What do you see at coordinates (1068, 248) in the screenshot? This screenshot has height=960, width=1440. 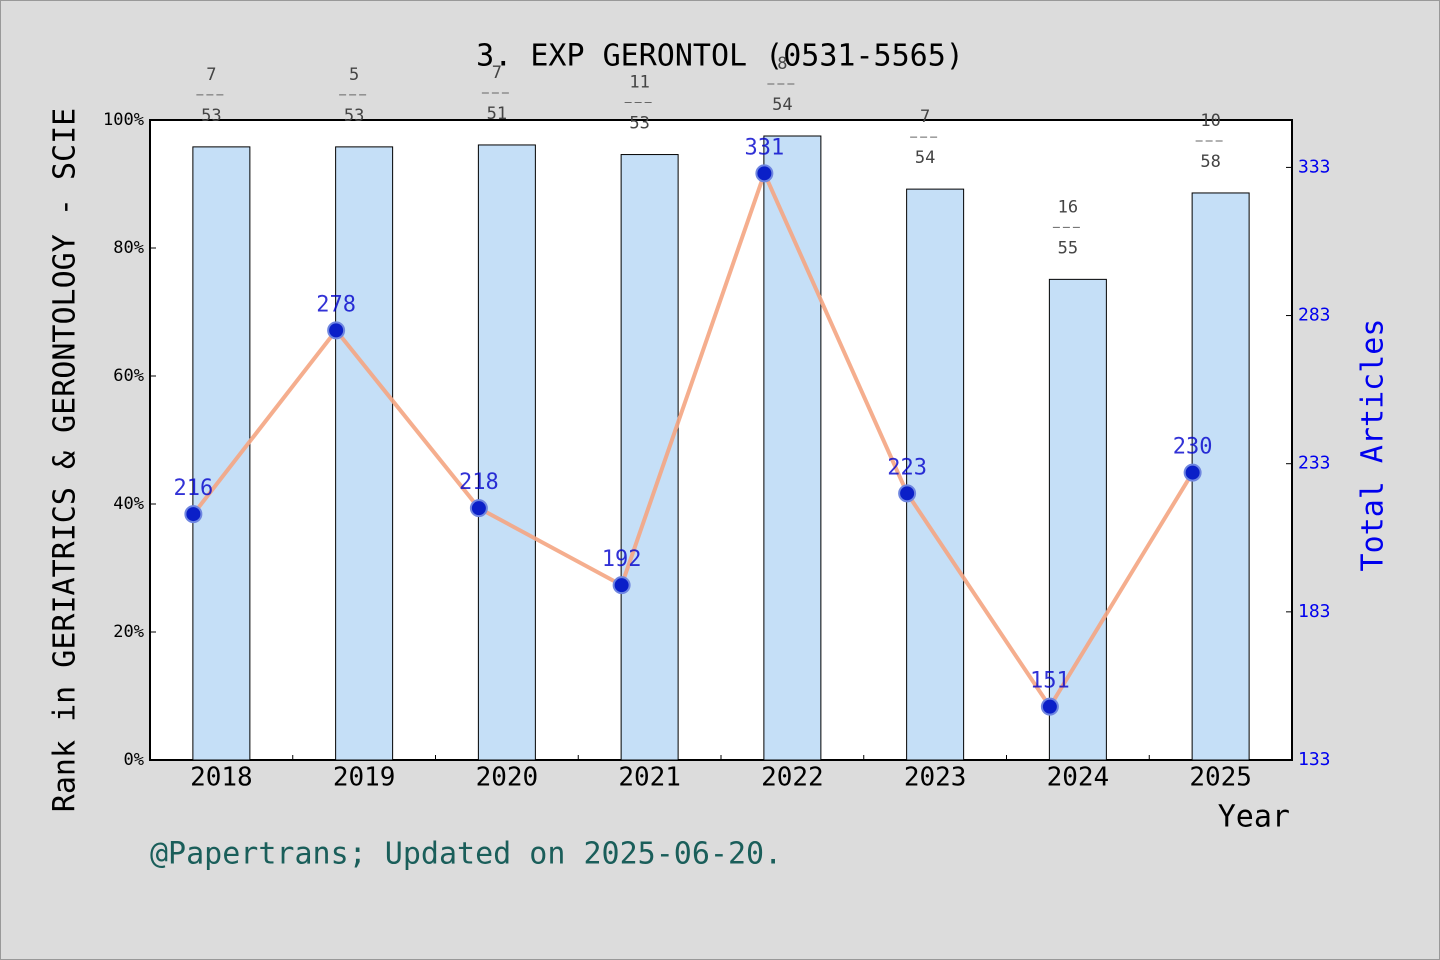 I see `rank-total-label: 55` at bounding box center [1068, 248].